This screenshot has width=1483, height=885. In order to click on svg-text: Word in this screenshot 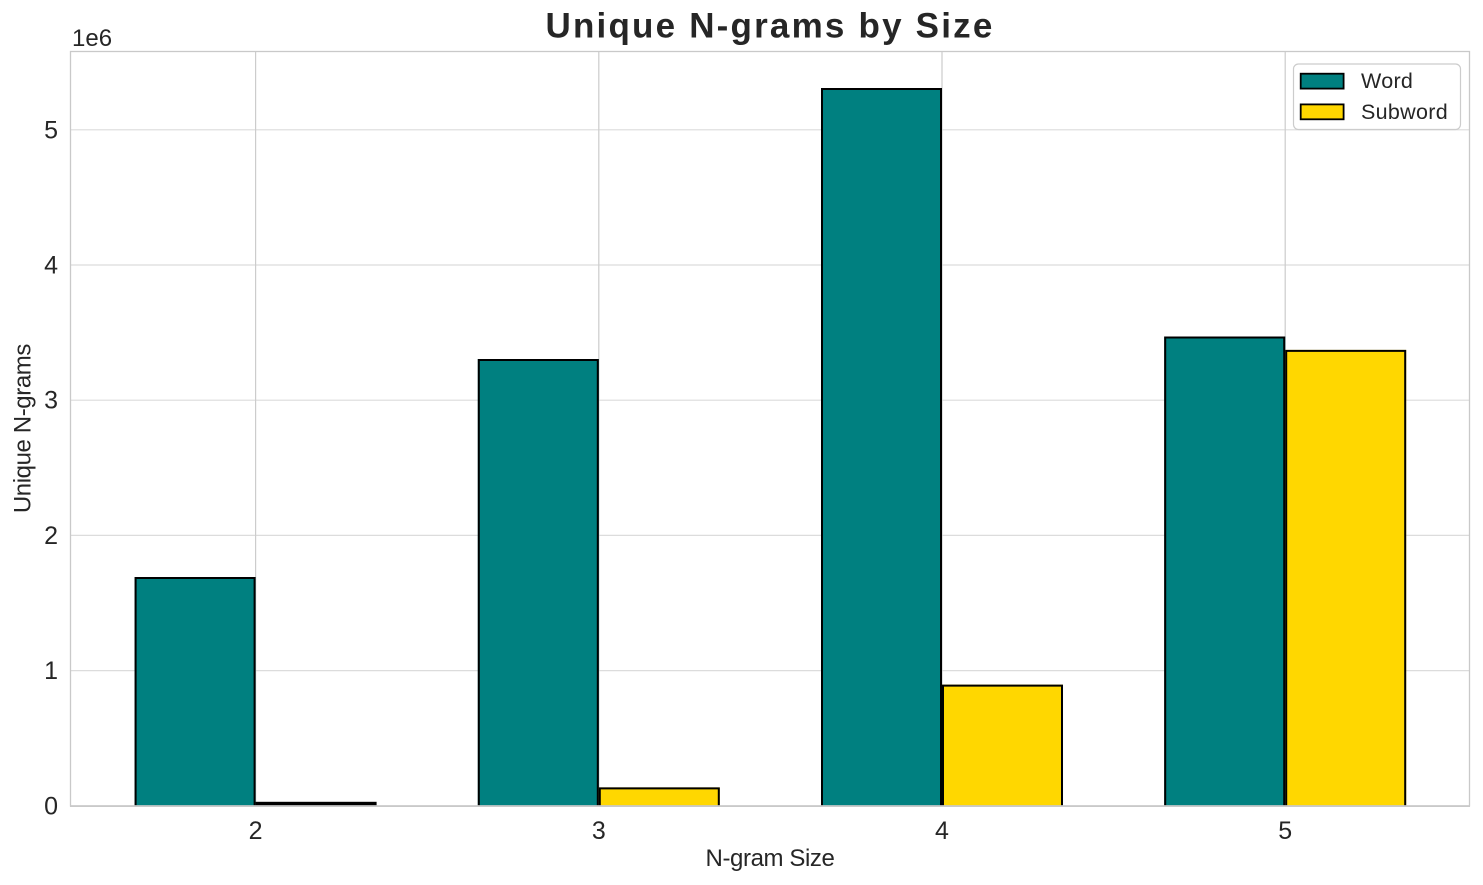, I will do `click(1387, 81)`.